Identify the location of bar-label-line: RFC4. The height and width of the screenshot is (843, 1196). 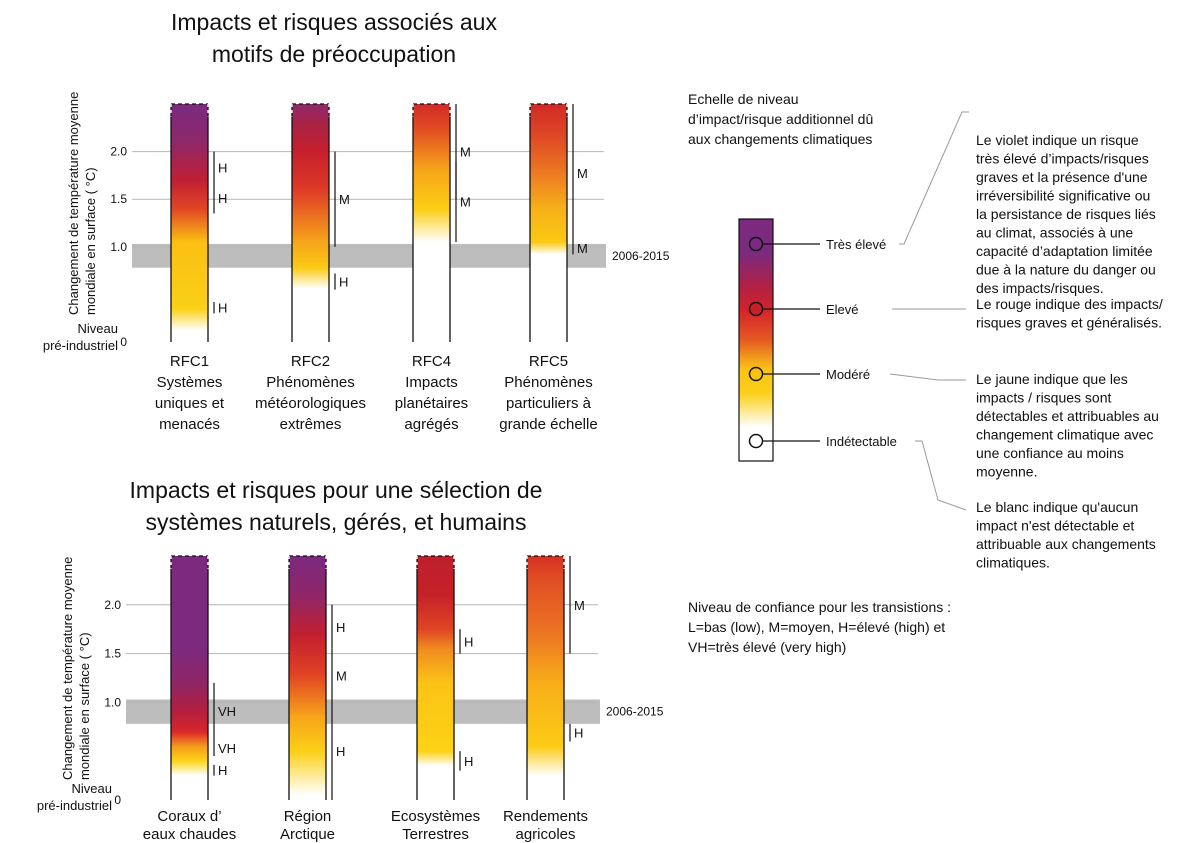
(431, 361).